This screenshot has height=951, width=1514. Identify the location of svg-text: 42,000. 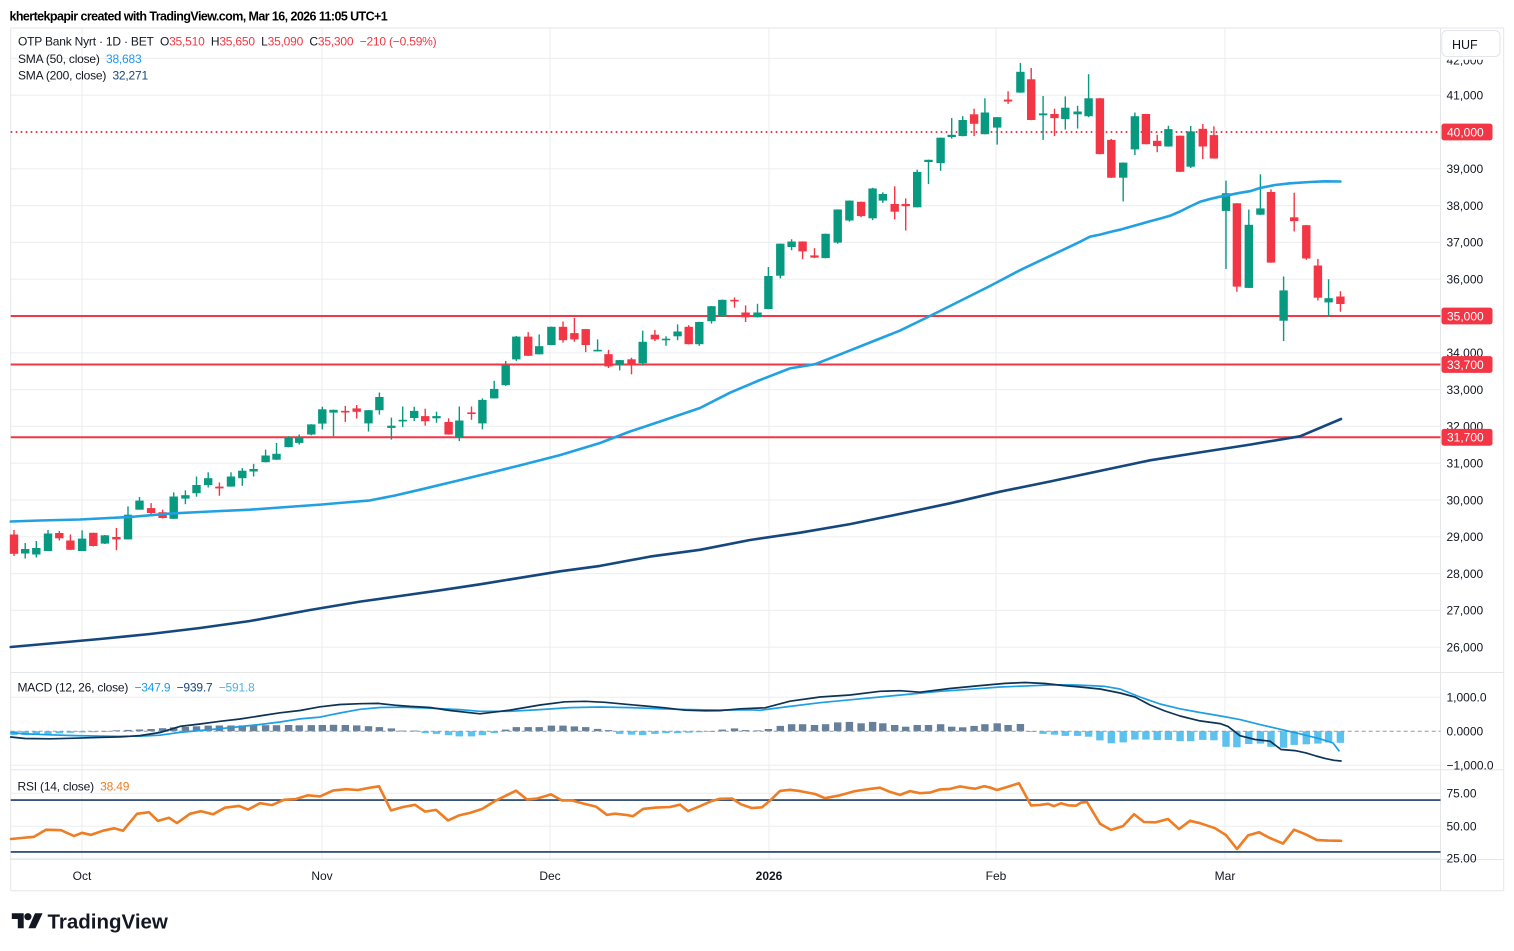
(1465, 61).